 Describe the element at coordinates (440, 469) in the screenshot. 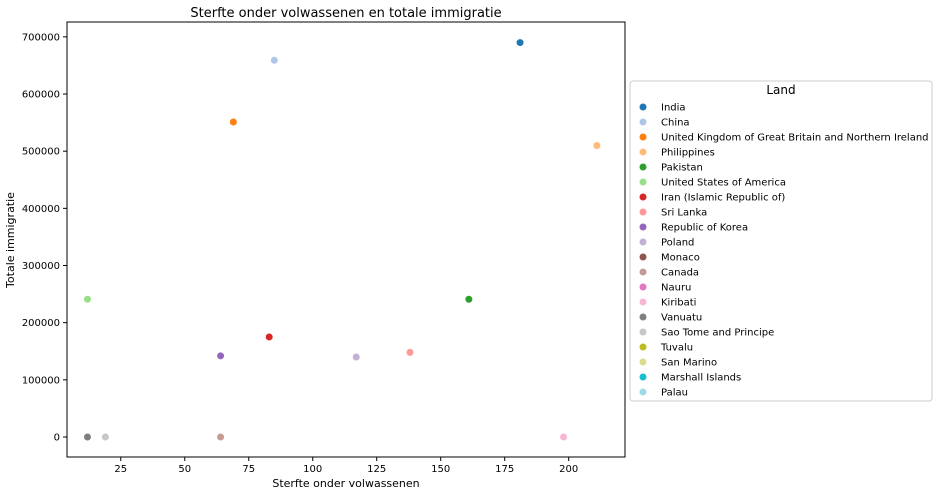

I see `x-tick-label: 150` at that location.